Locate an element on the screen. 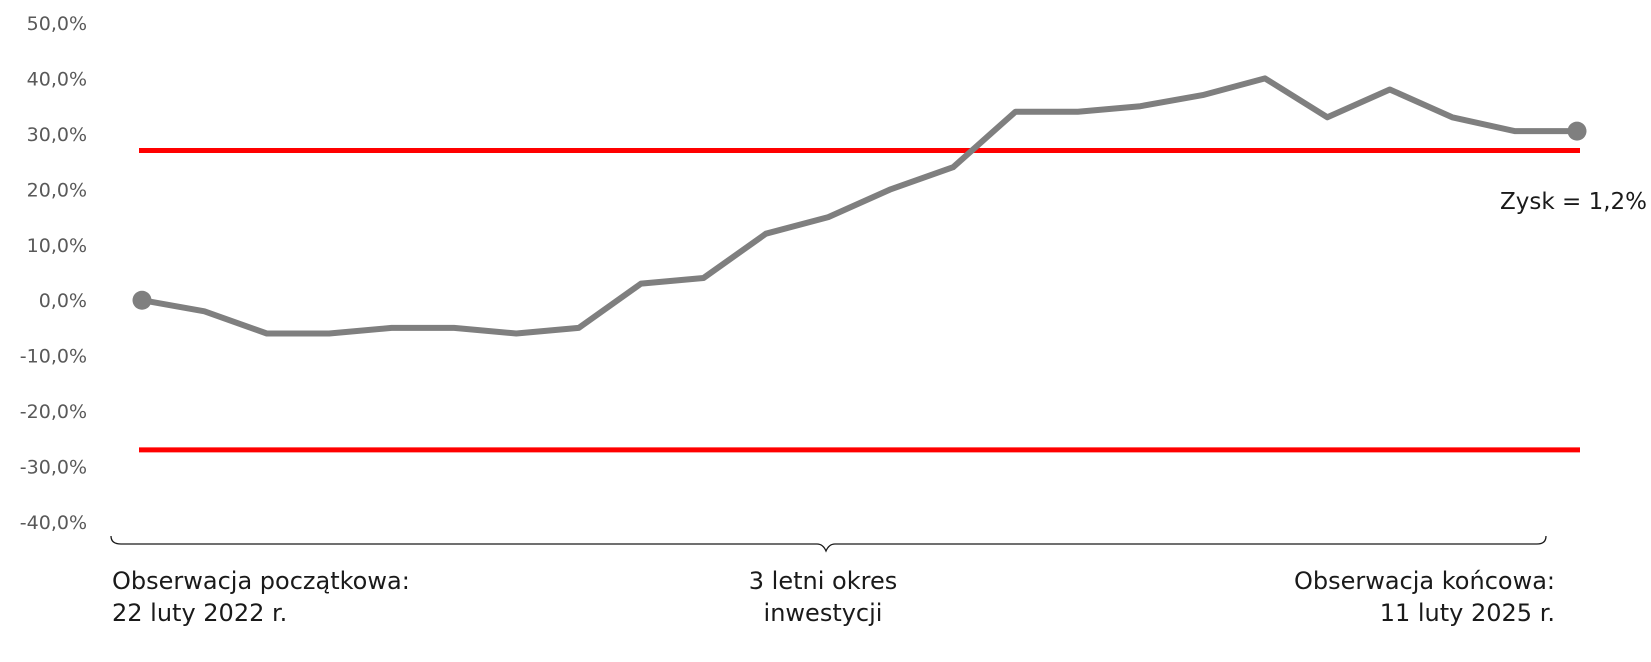 The width and height of the screenshot is (1651, 662). y-tick-label: -10,0% is located at coordinates (53, 357).